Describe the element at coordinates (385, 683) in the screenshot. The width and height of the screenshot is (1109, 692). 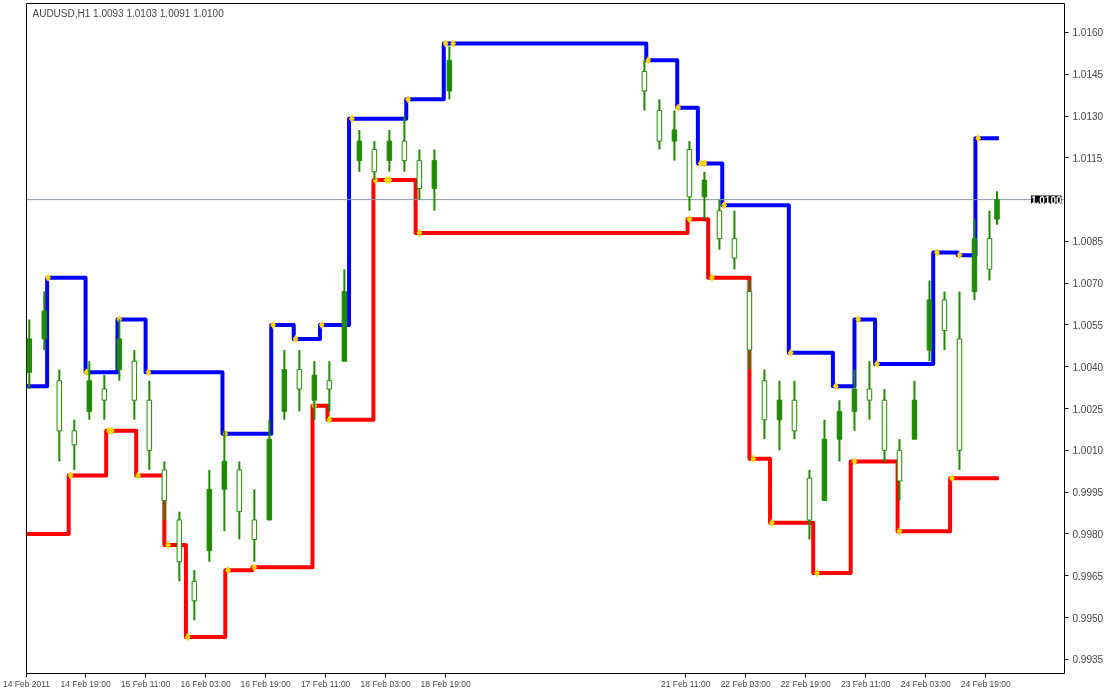
I see `x-tick-label: 18 Feb 03:00` at that location.